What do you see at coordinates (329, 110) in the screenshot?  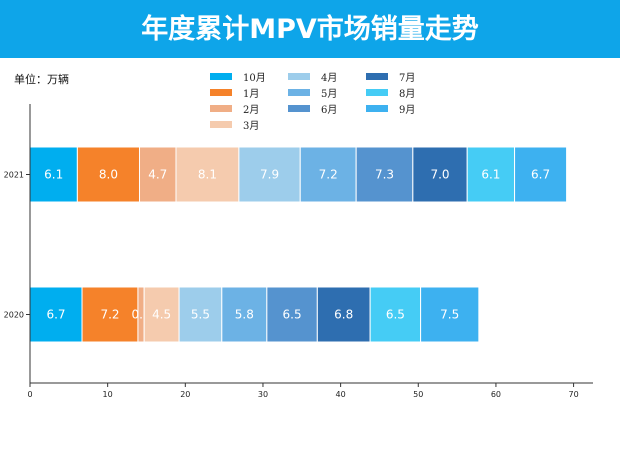 I see `legend-label: 6月` at bounding box center [329, 110].